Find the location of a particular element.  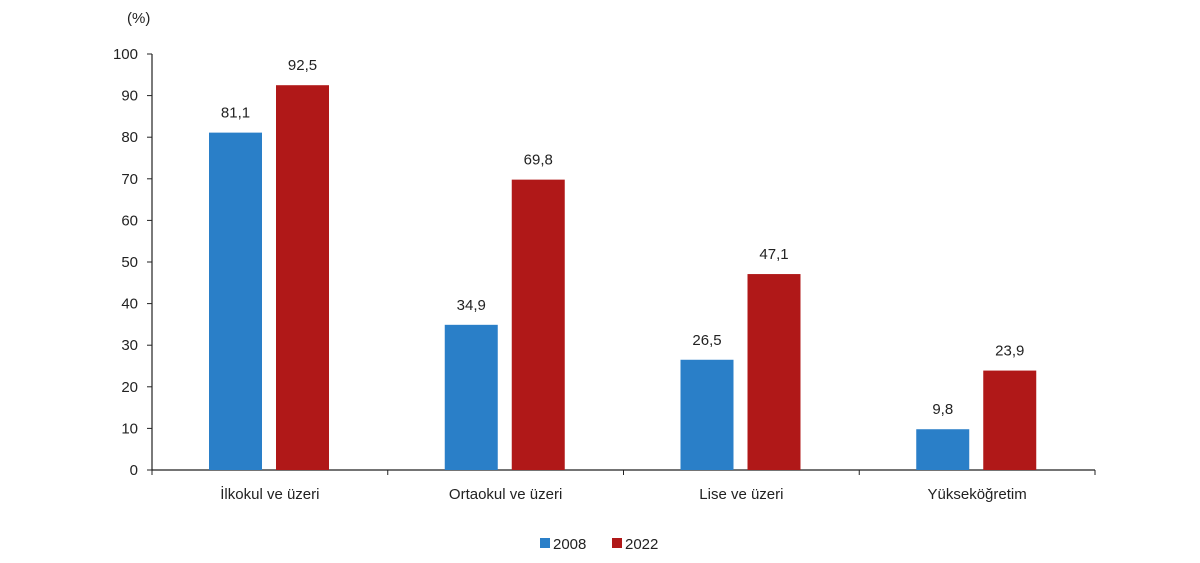

y-tick-label: 20 is located at coordinates (129, 387).